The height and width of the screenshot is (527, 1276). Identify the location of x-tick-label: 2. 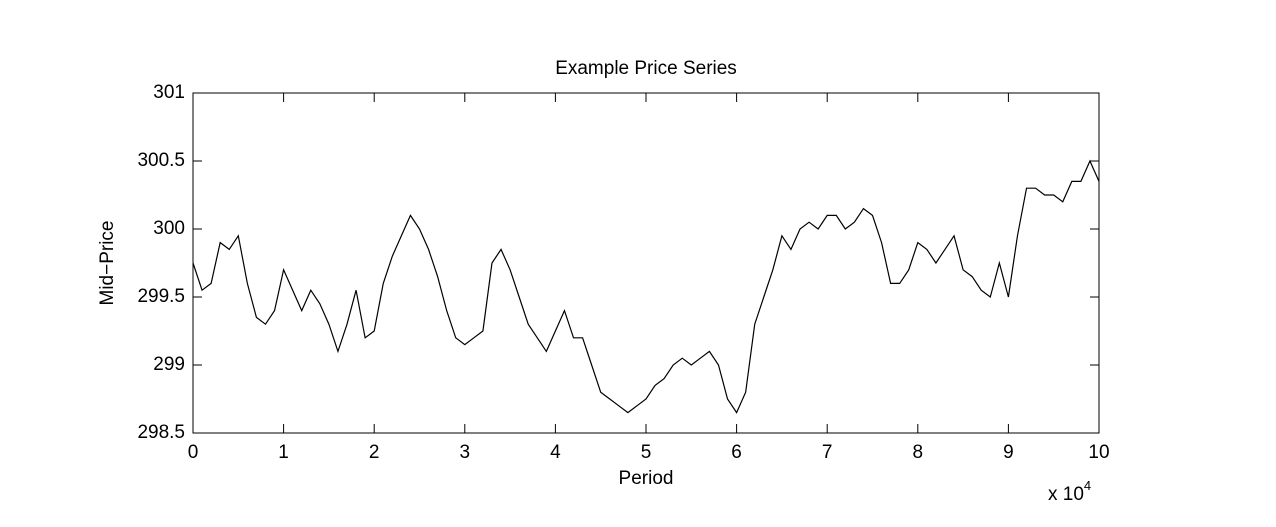
(374, 452).